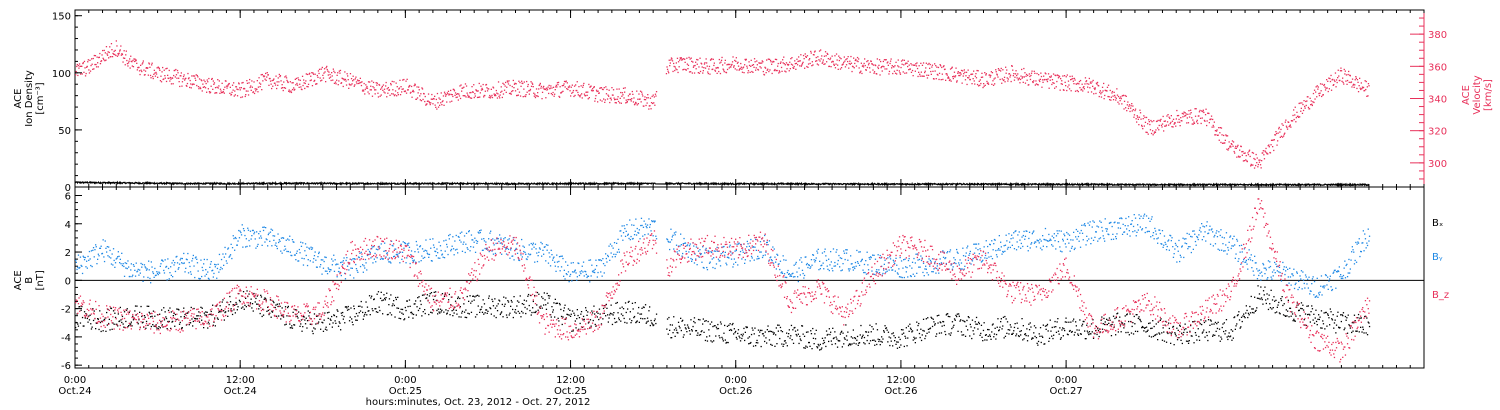  I want to click on top-right-ylabel-line: [km/s], so click(1488, 95).